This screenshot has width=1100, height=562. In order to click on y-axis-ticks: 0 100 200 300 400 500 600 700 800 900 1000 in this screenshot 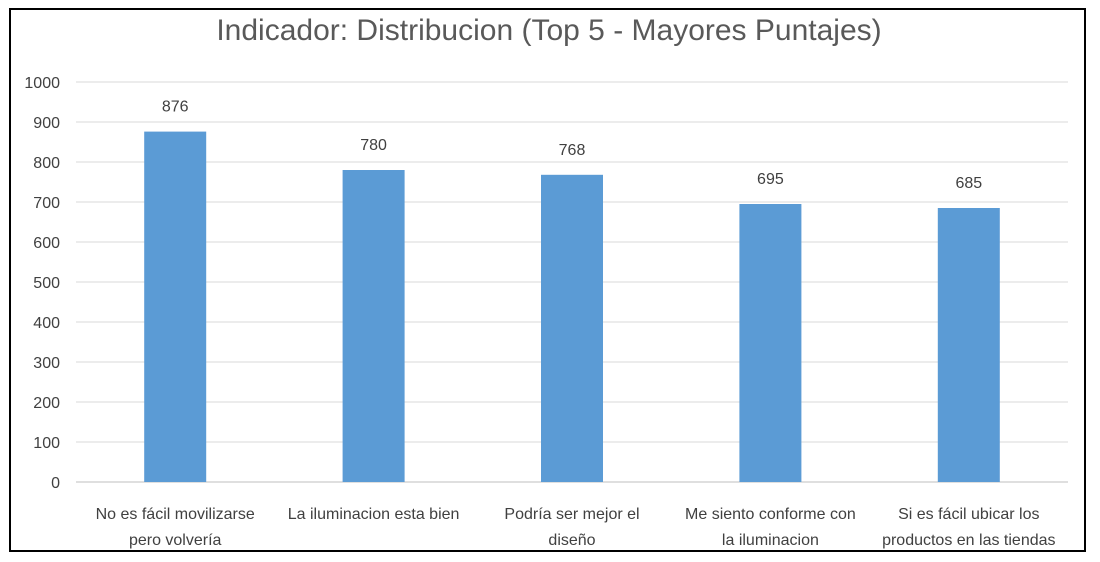, I will do `click(42, 283)`.